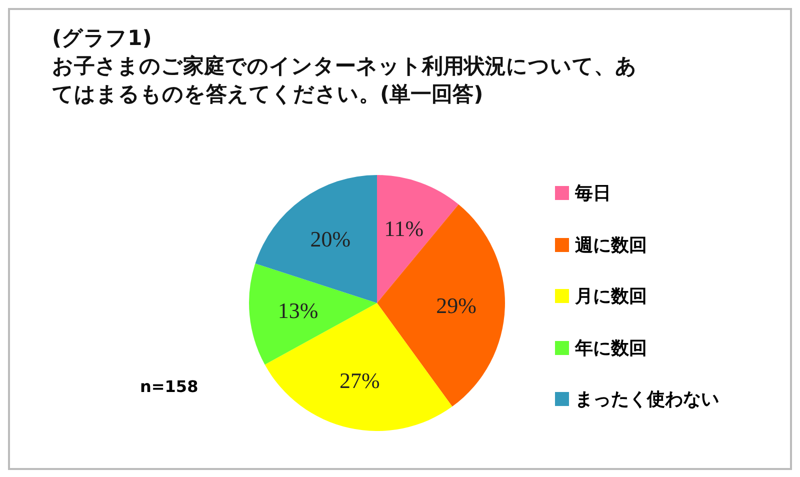 The height and width of the screenshot is (477, 800). Describe the element at coordinates (298, 310) in the screenshot. I see `data-label: 13%` at that location.